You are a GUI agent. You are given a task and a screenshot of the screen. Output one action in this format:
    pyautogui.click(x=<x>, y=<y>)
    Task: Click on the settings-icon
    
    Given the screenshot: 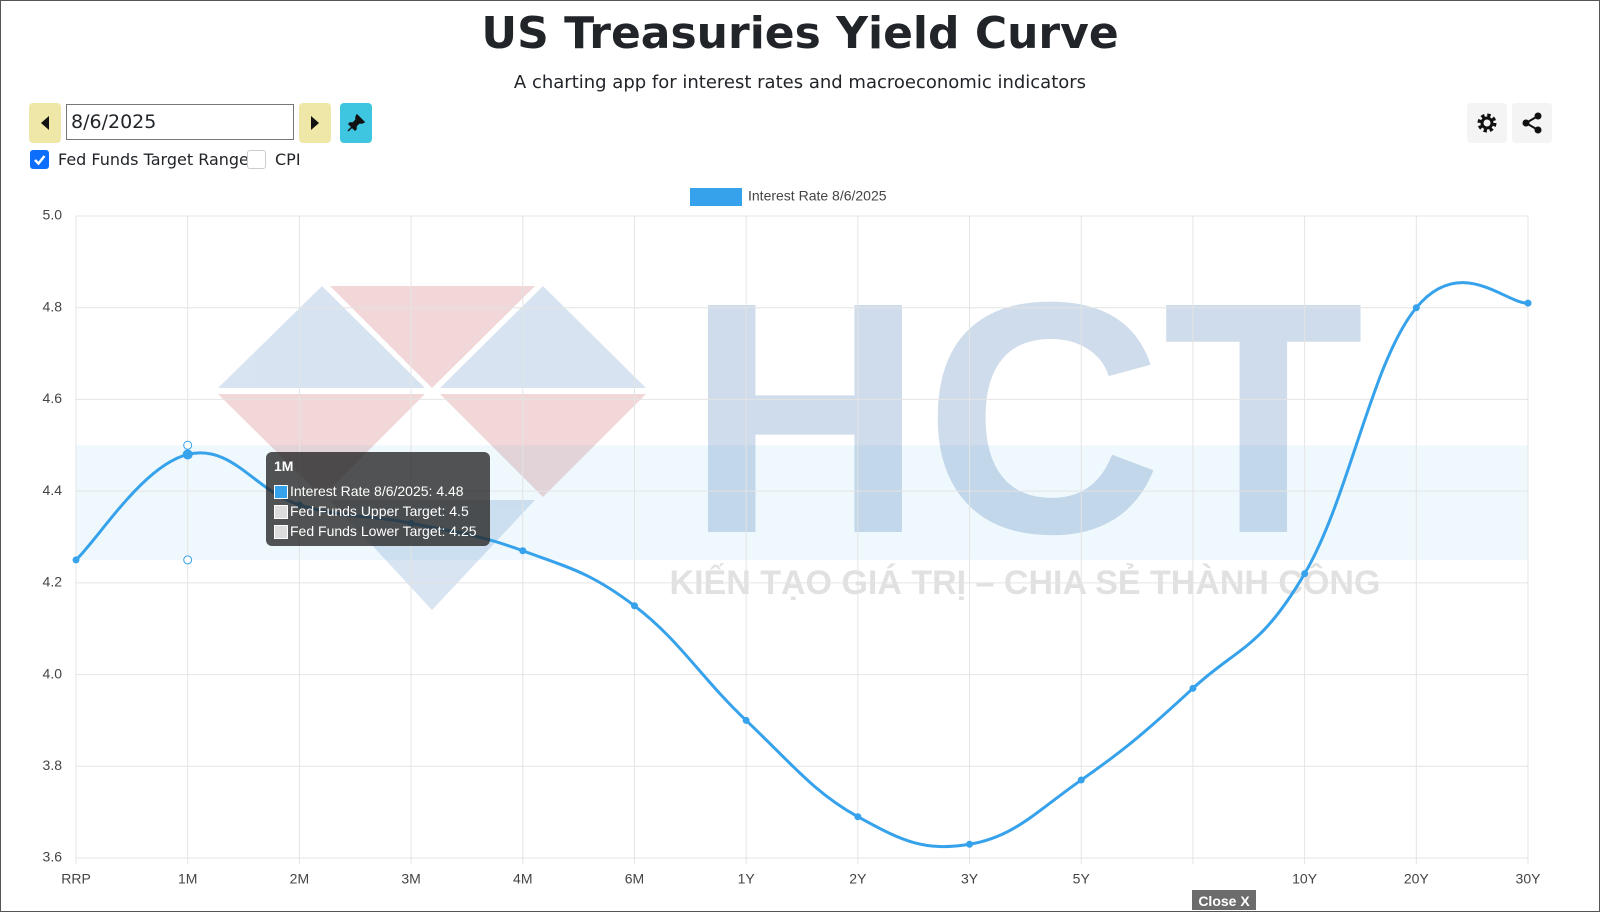 What is the action you would take?
    pyautogui.click(x=1487, y=123)
    